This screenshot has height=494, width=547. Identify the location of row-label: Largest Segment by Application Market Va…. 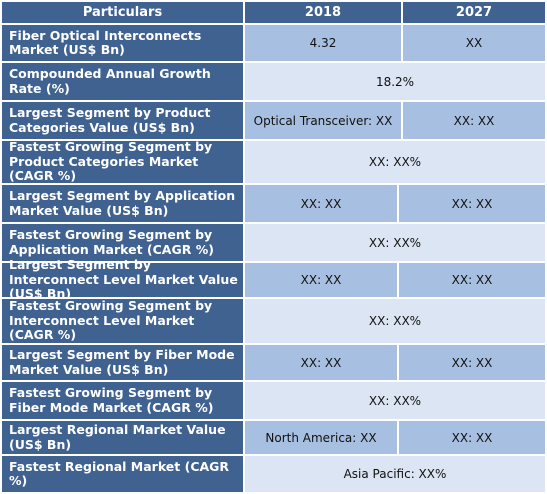
(122, 203).